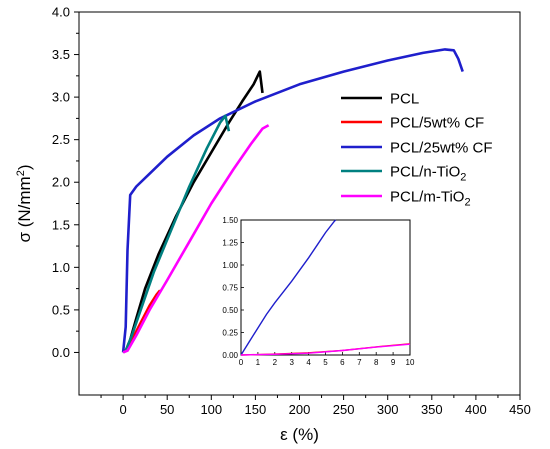  I want to click on inset-y-tick-label: 0.25, so click(230, 333).